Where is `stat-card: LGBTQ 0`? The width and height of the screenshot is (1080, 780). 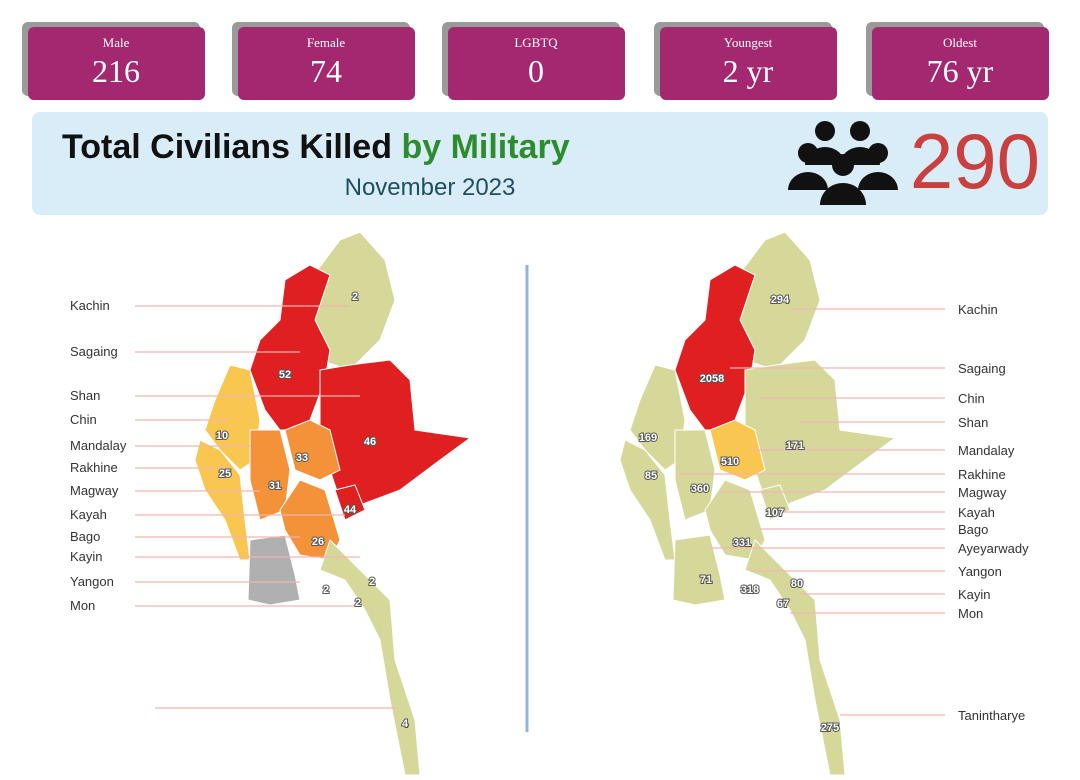 stat-card: LGBTQ 0 is located at coordinates (533, 61).